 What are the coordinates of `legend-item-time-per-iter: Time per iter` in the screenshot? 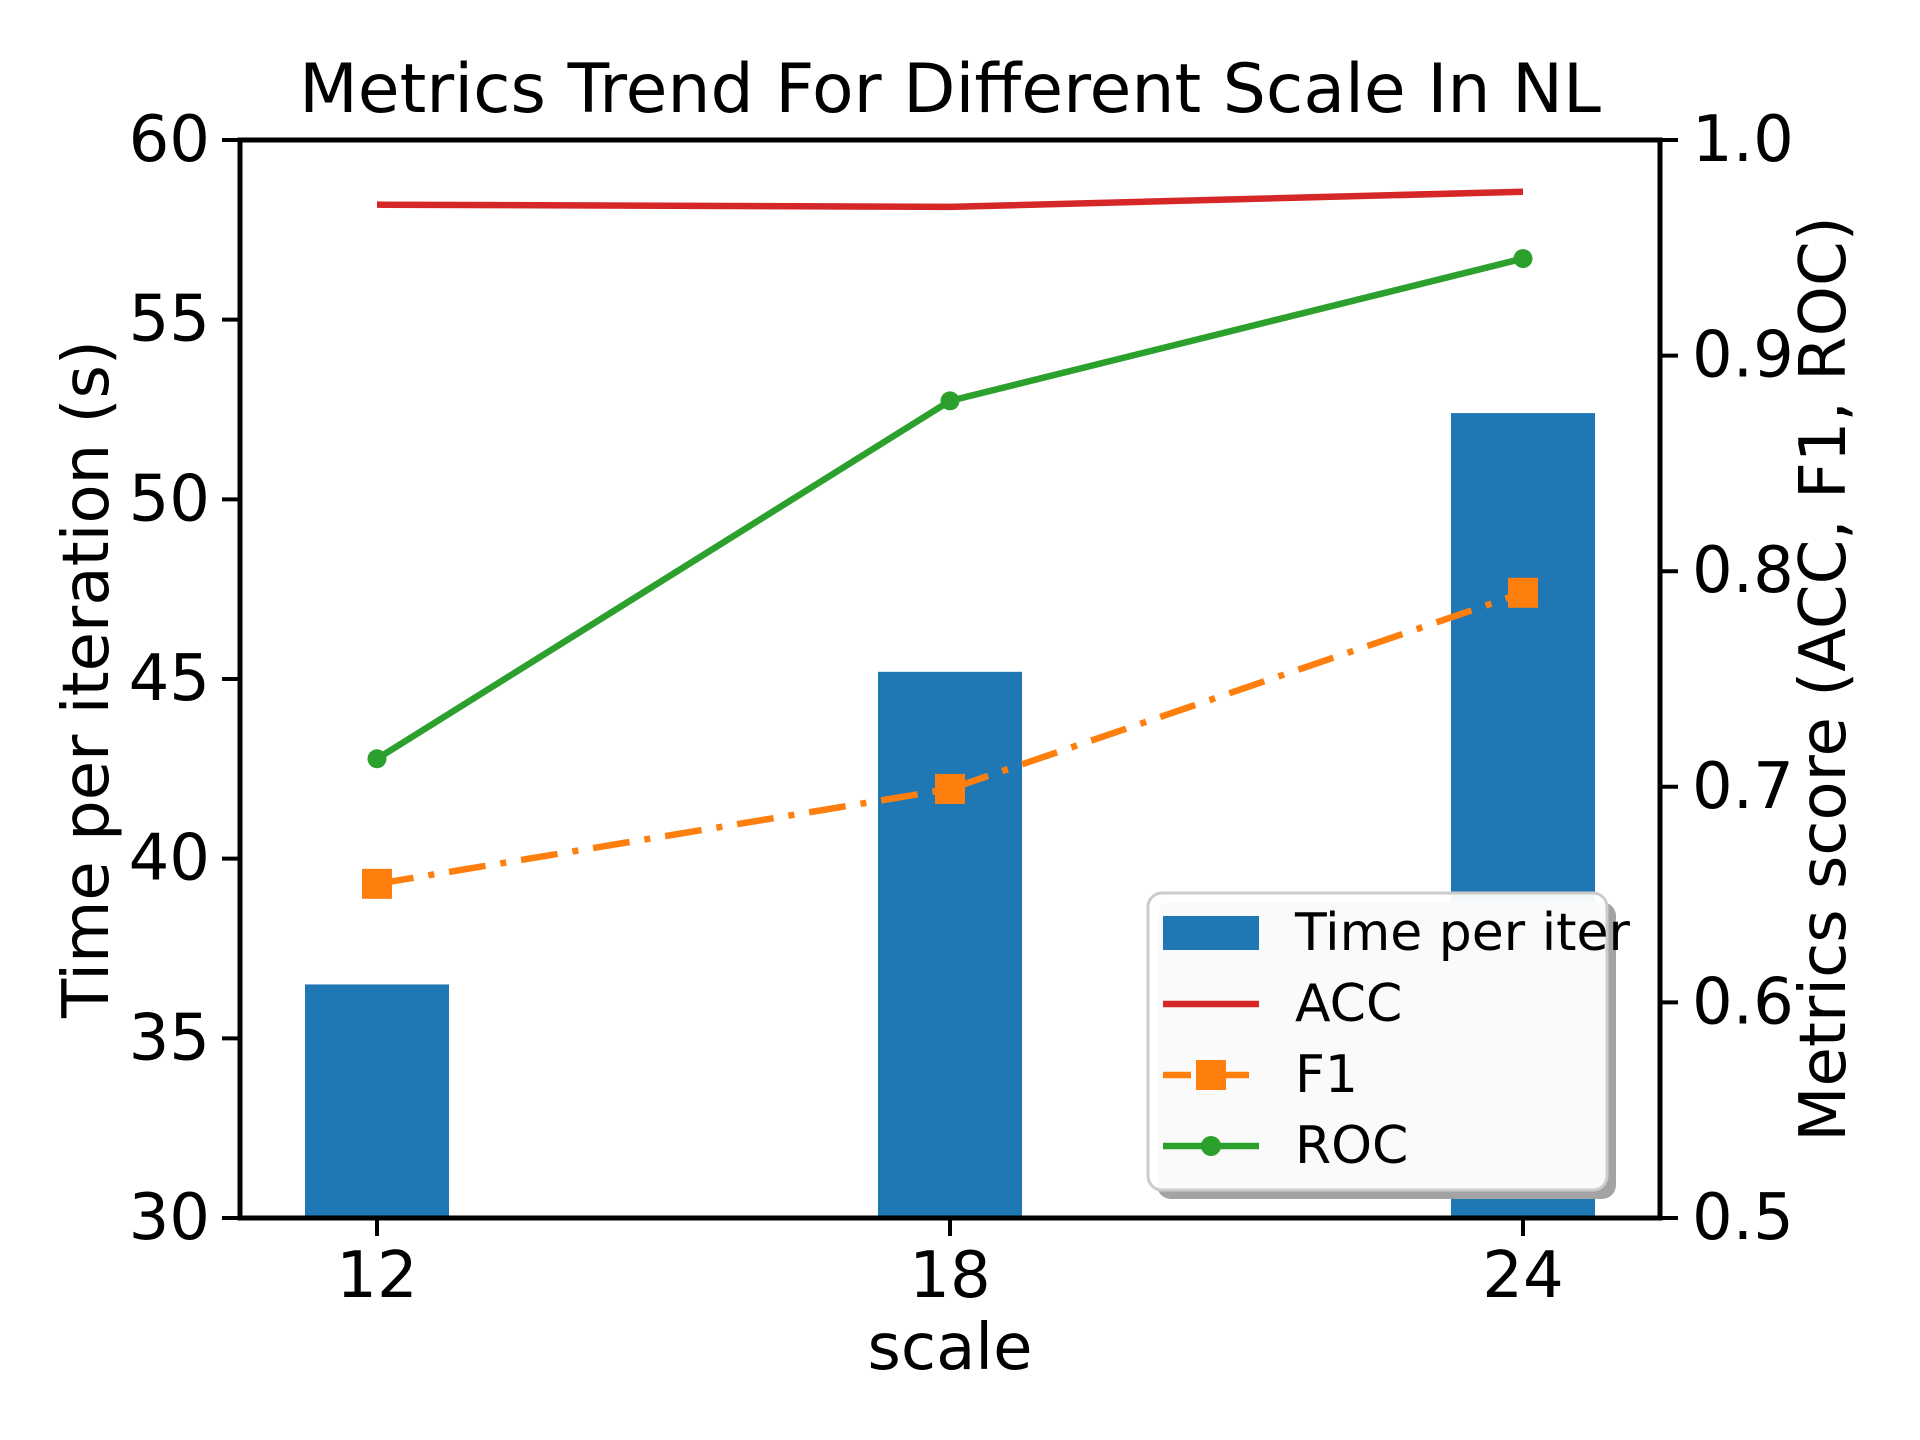 It's located at (1397, 933).